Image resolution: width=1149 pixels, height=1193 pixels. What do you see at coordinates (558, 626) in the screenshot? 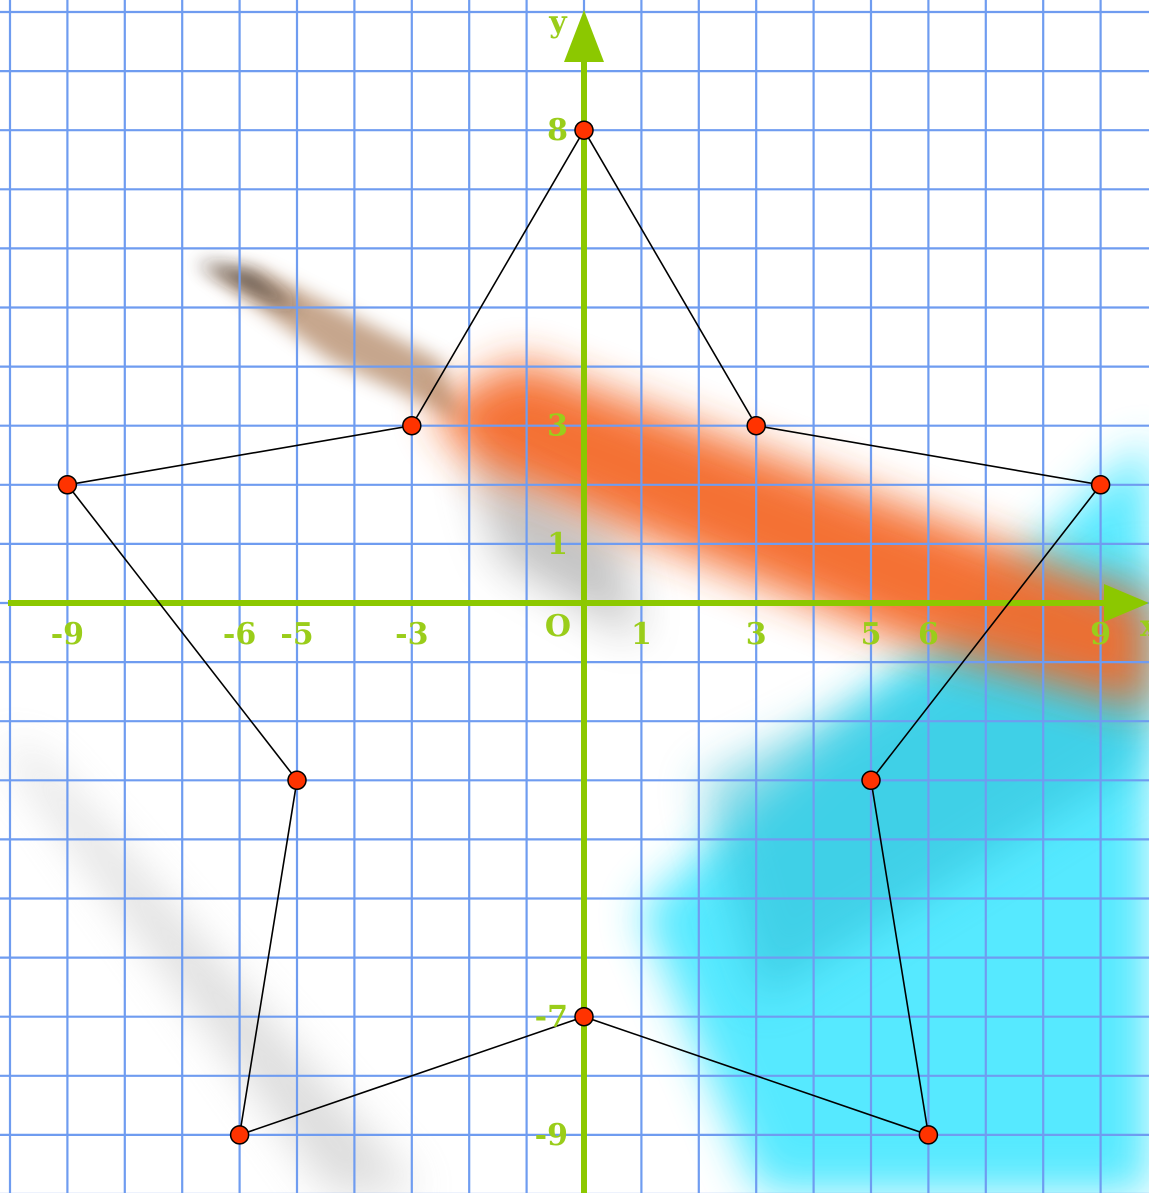
I see `origin-label: O` at bounding box center [558, 626].